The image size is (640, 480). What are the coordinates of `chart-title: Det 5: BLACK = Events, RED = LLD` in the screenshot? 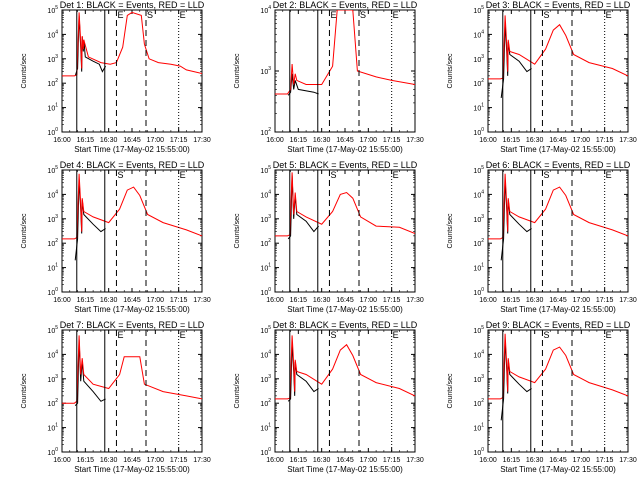 It's located at (345, 165).